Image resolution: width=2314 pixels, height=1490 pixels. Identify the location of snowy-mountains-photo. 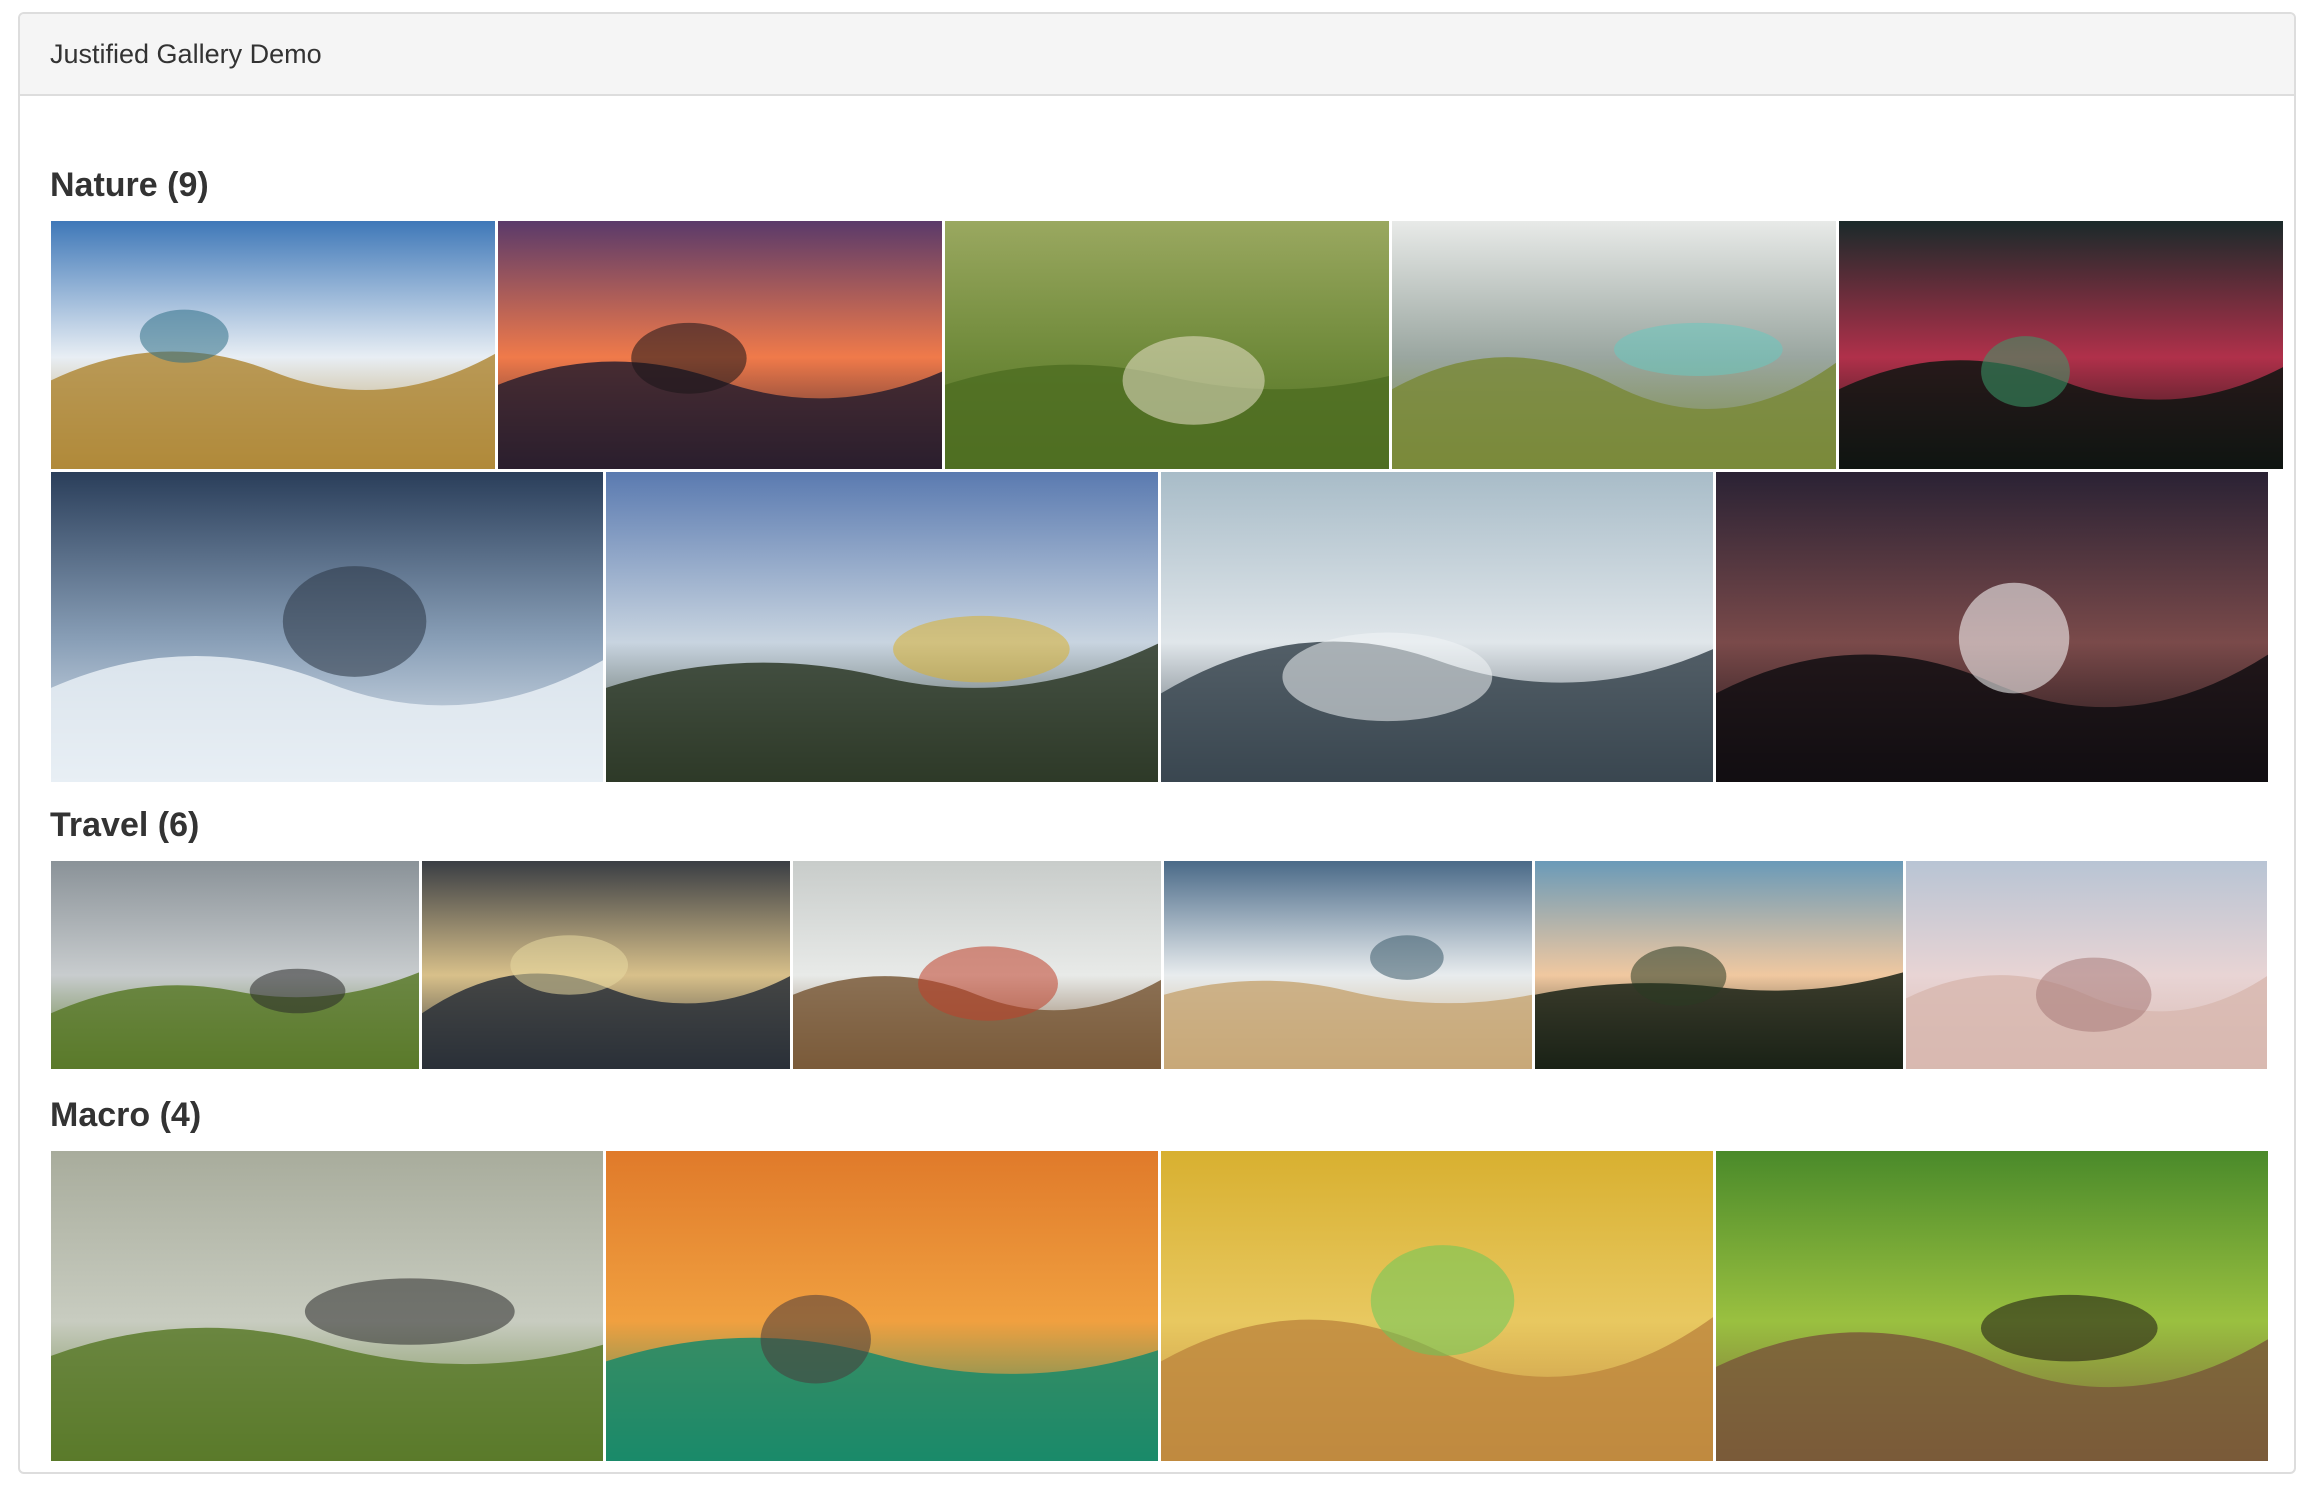
(327, 627).